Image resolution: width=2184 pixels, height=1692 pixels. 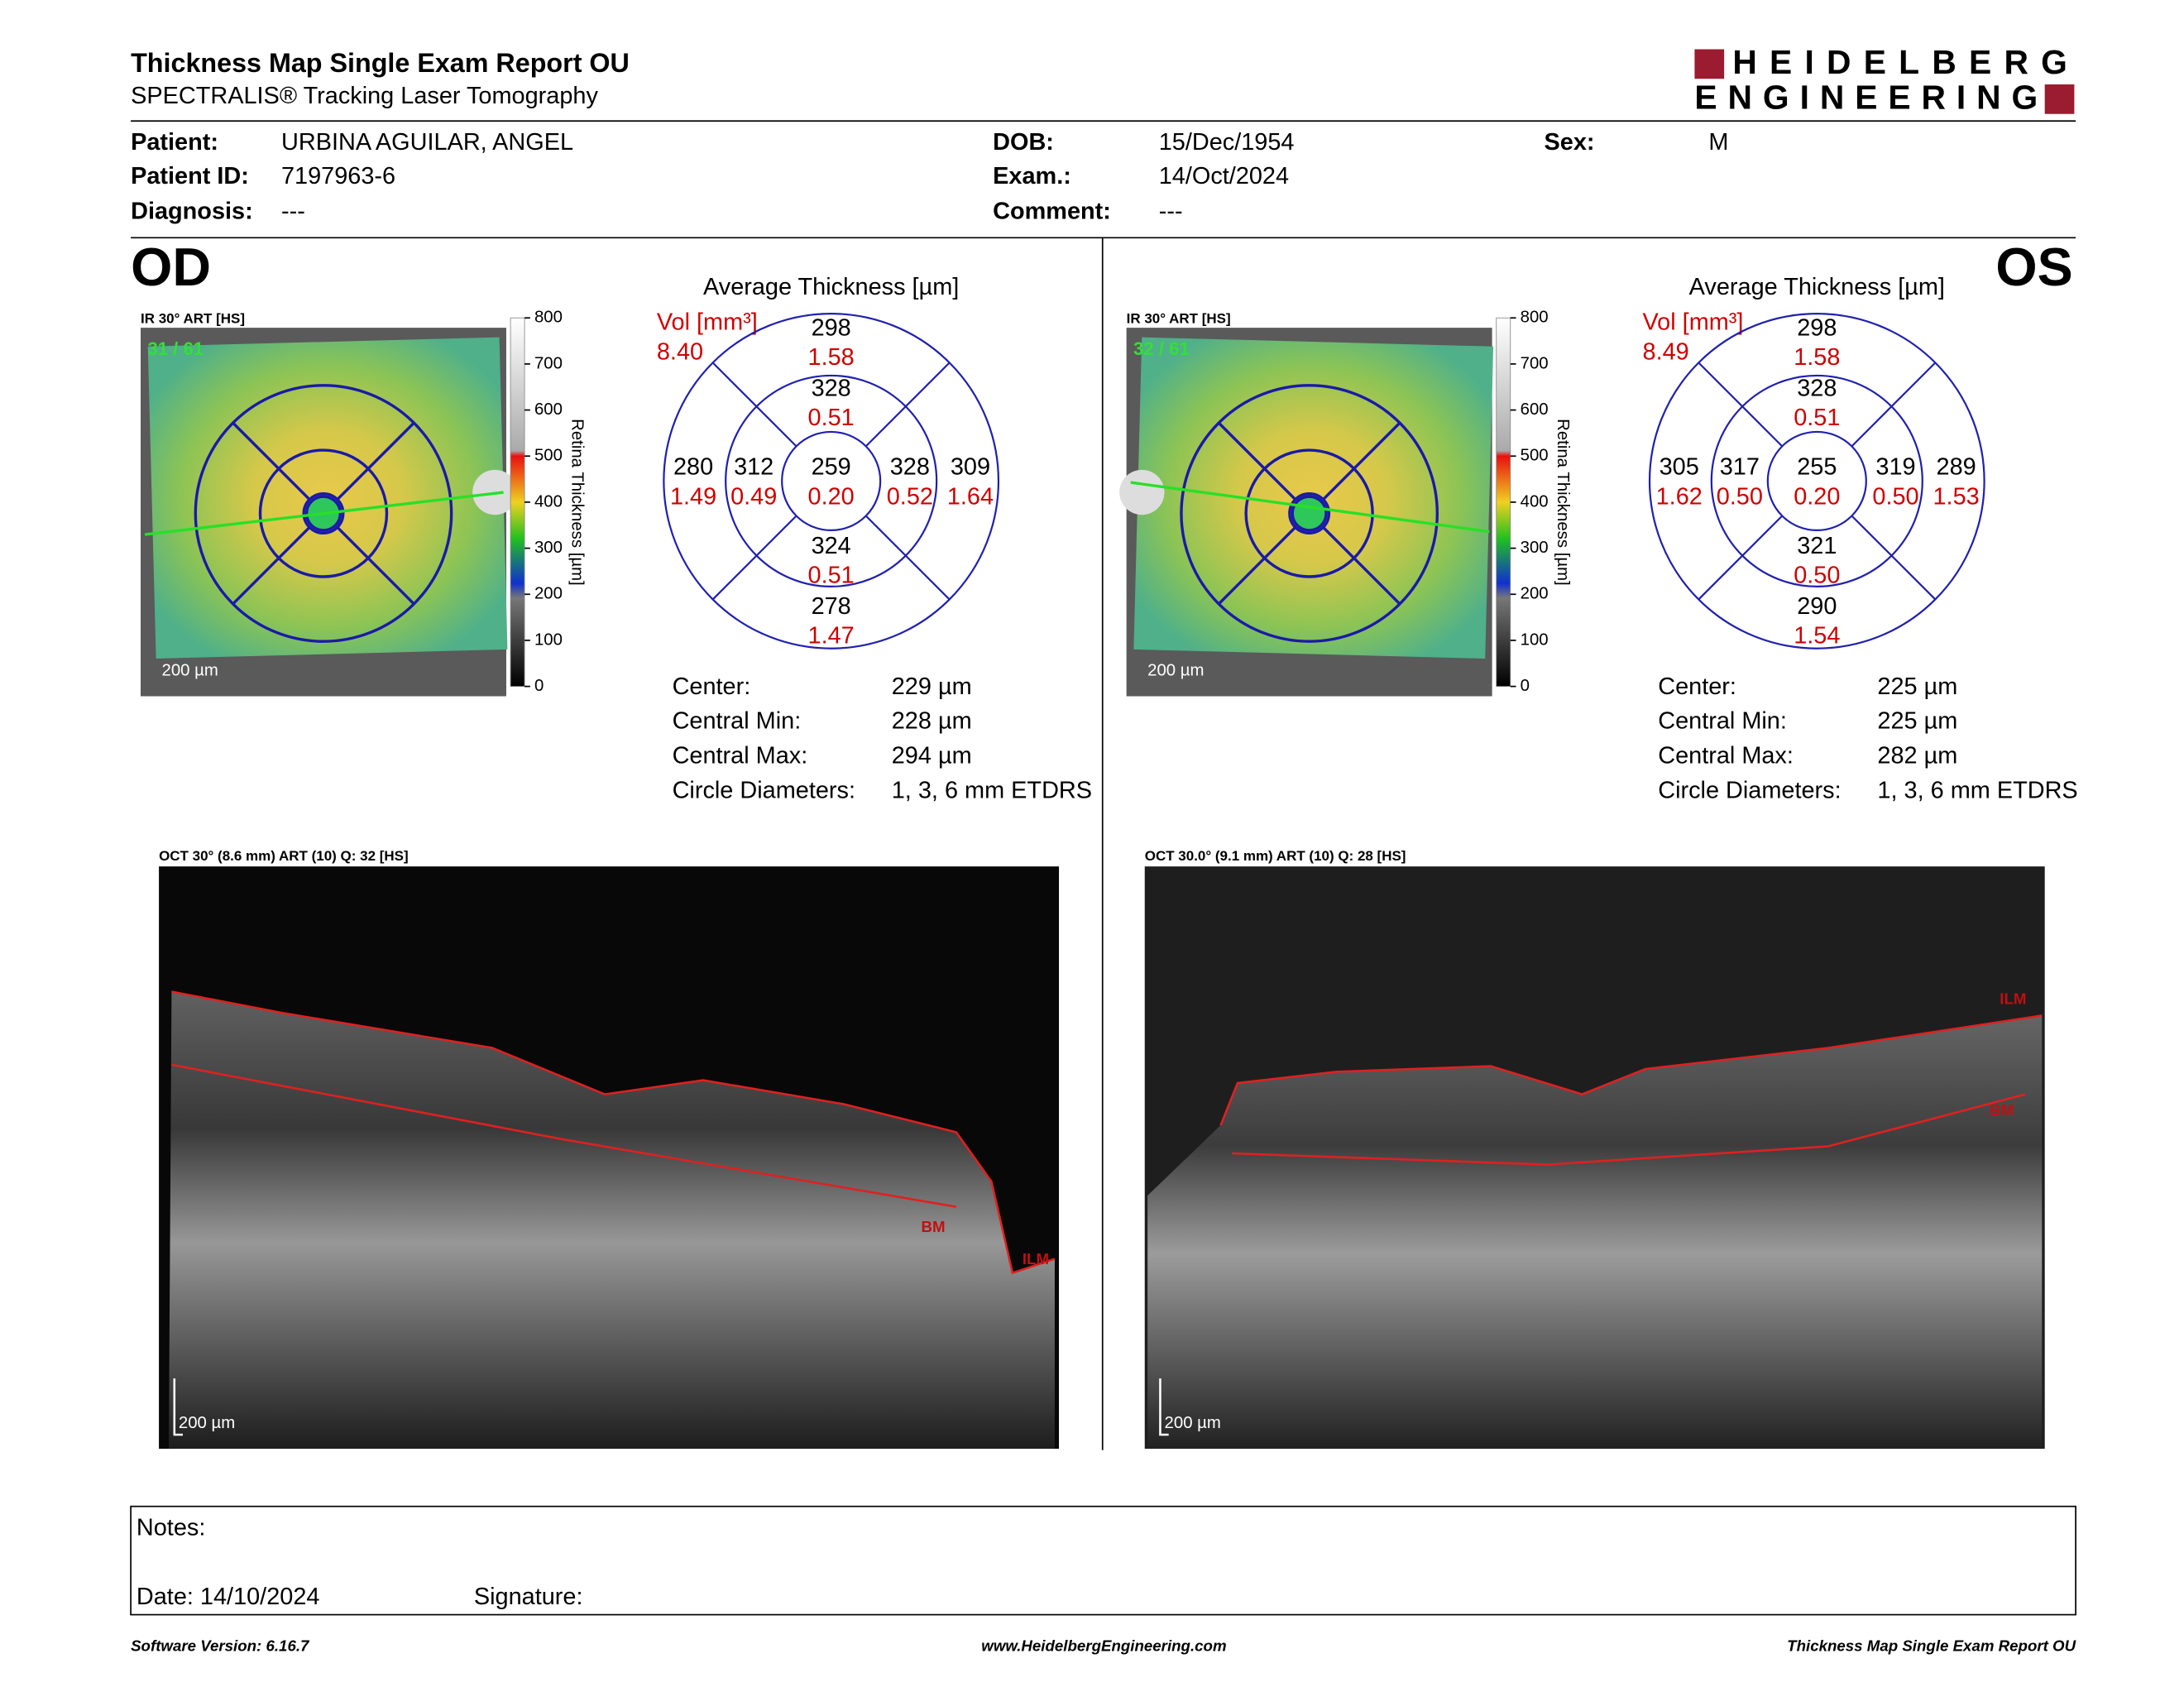 I want to click on sector-volume: 0.49, so click(x=753, y=496).